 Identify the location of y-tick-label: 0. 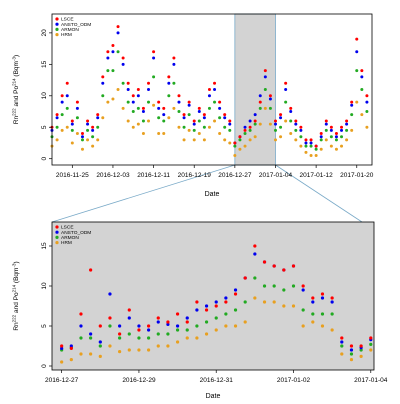
(44, 159).